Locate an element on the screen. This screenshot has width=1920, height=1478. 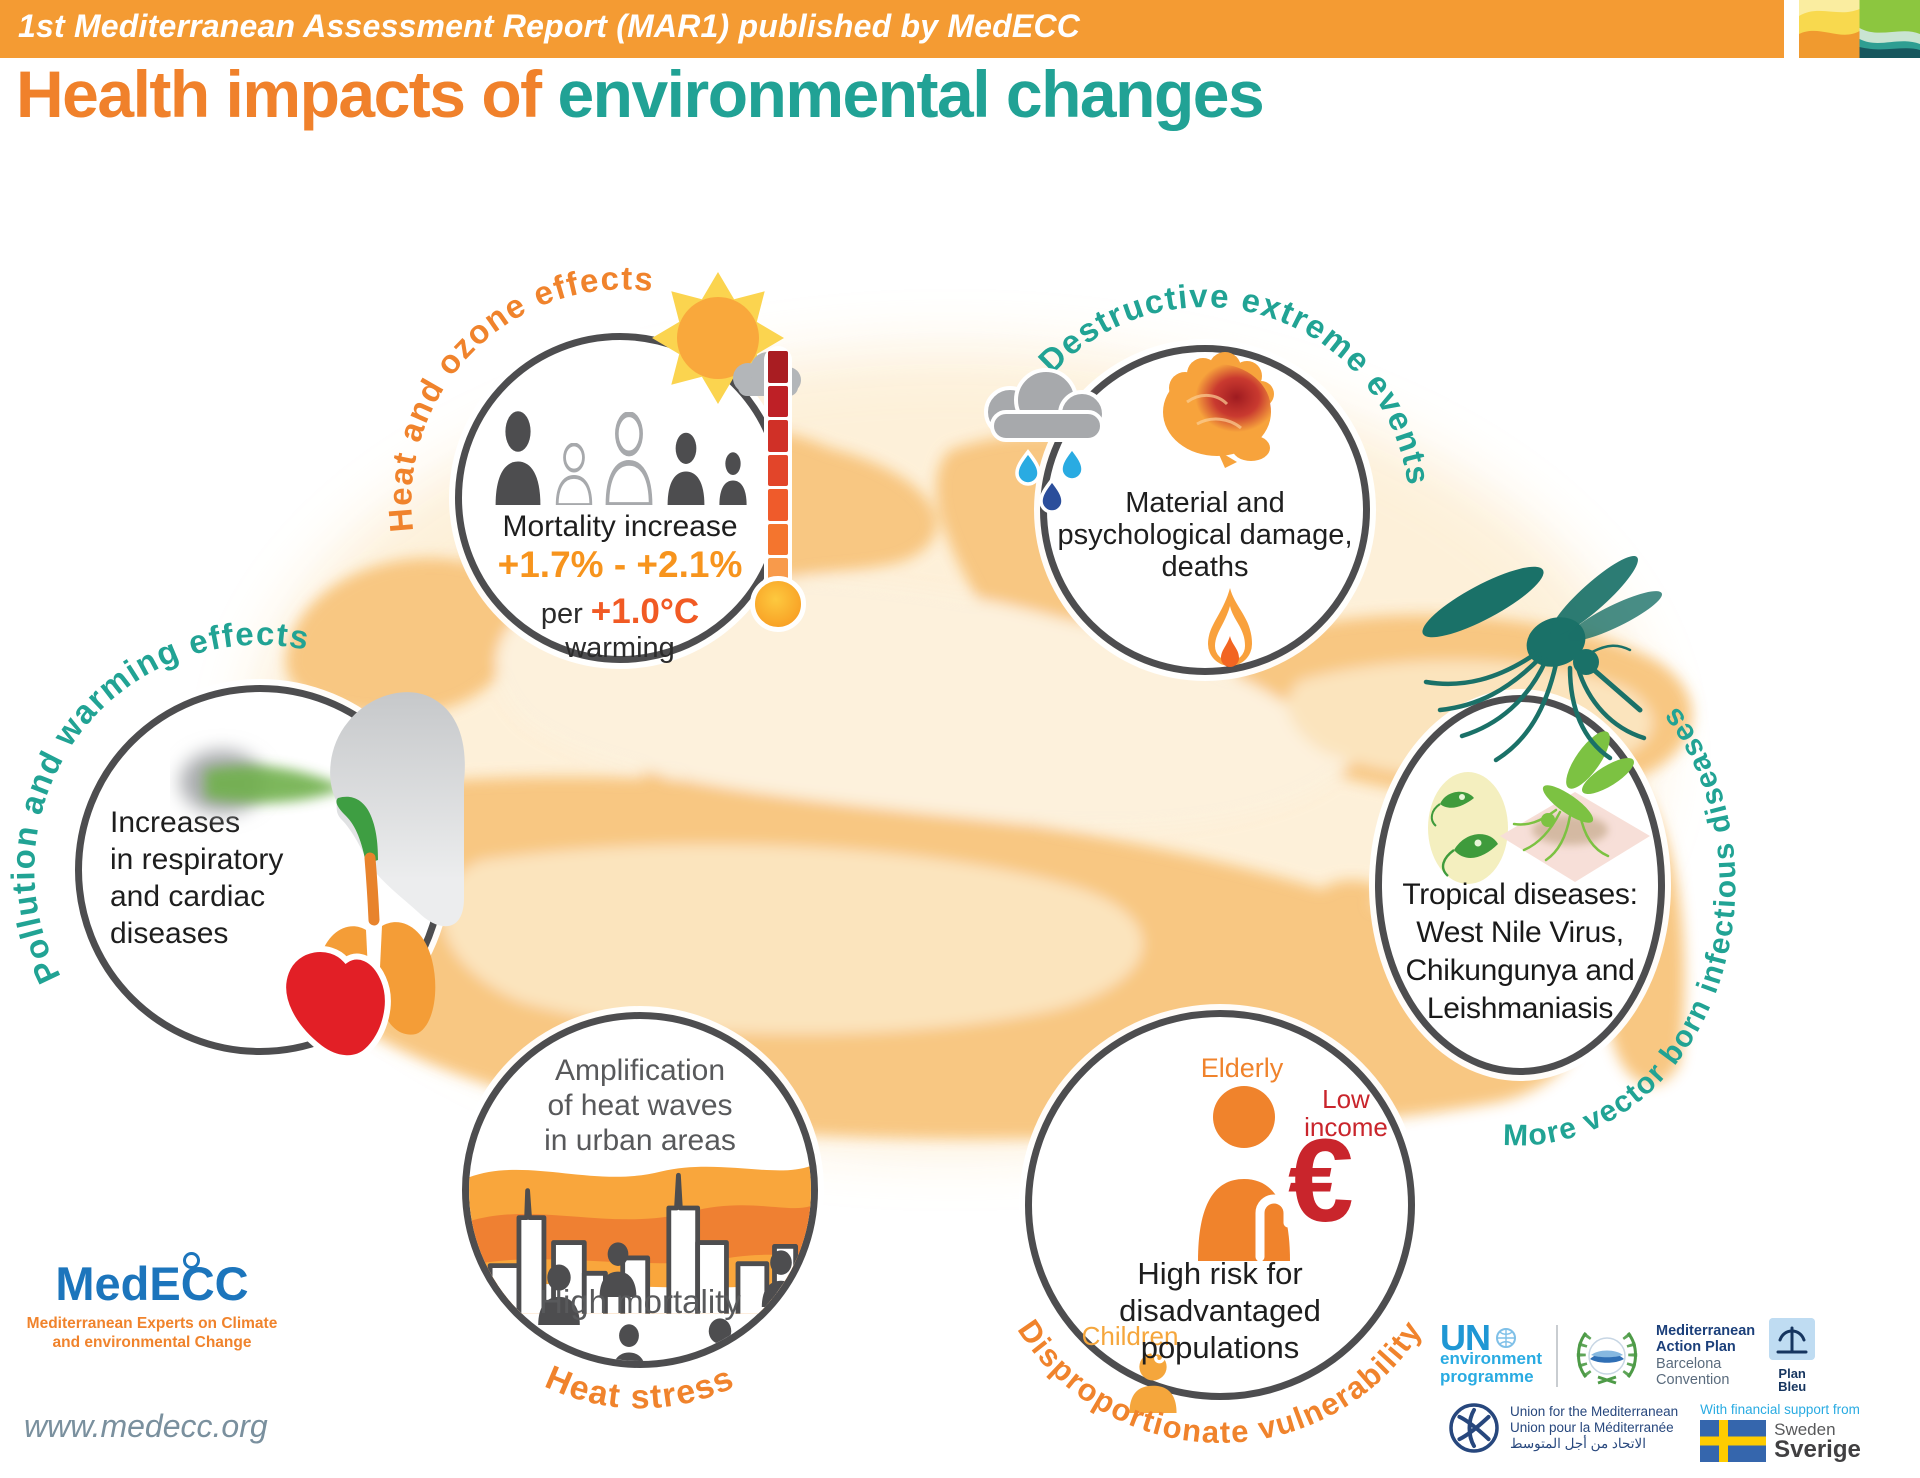
ufm-line-fr: Union pour la Méditerranée is located at coordinates (1592, 1427).